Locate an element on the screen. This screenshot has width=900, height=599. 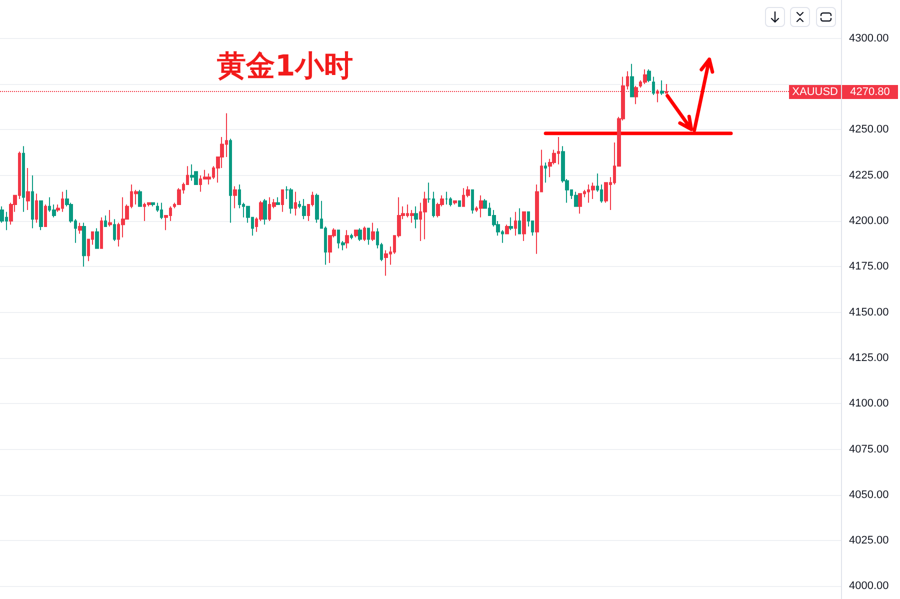
y-tick-label: 4175.00 is located at coordinates (869, 266).